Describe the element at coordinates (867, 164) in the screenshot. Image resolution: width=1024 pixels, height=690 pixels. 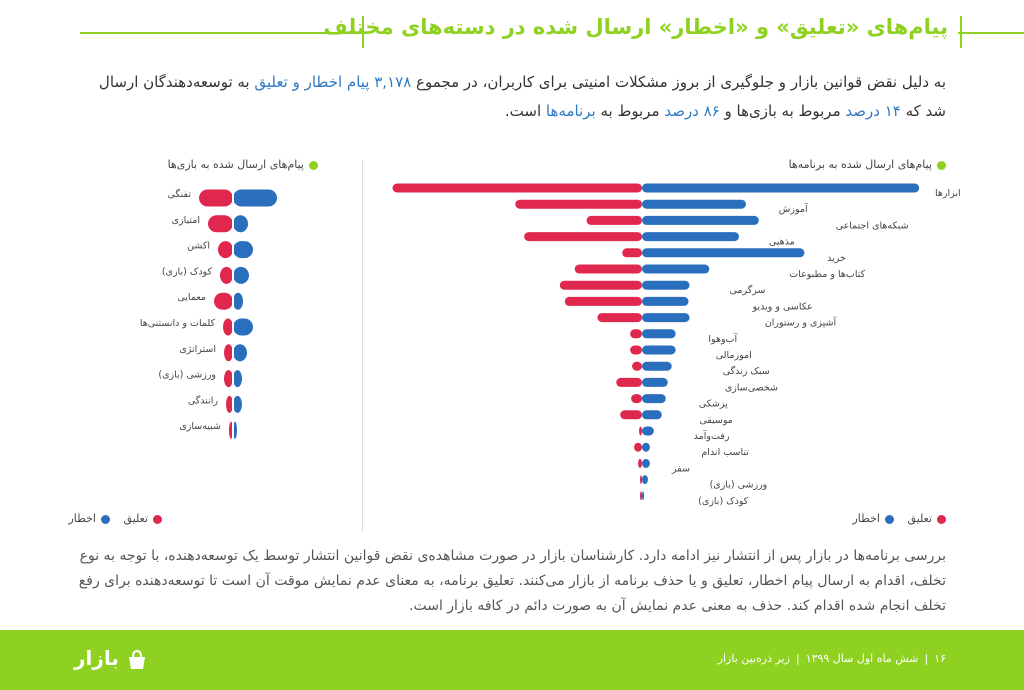
I see `apps-chart-title: پیام‌های ارسال شده به برنامه‌ها` at that location.